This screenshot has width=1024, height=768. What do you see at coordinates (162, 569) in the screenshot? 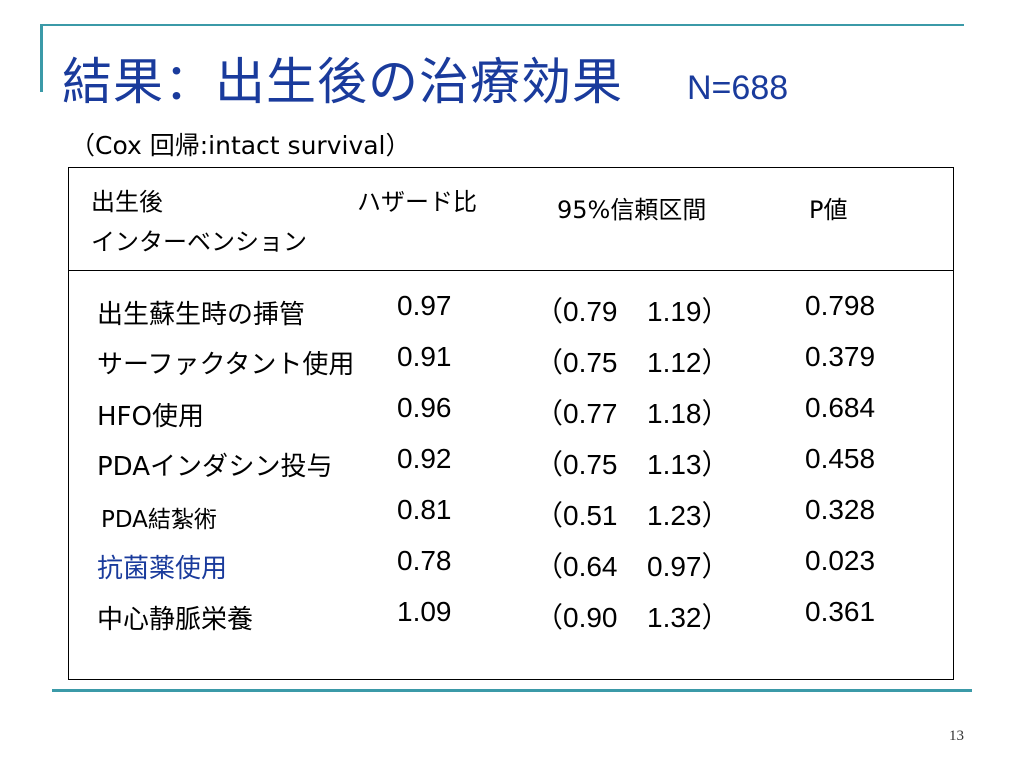
I see `row-label-highlighted: 抗菌薬使用` at bounding box center [162, 569].